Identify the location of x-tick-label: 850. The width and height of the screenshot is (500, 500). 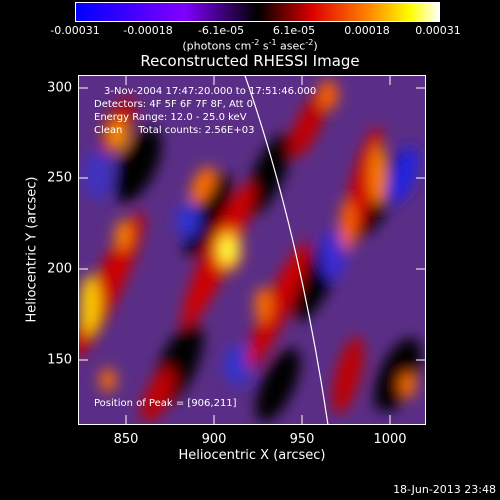
(126, 439).